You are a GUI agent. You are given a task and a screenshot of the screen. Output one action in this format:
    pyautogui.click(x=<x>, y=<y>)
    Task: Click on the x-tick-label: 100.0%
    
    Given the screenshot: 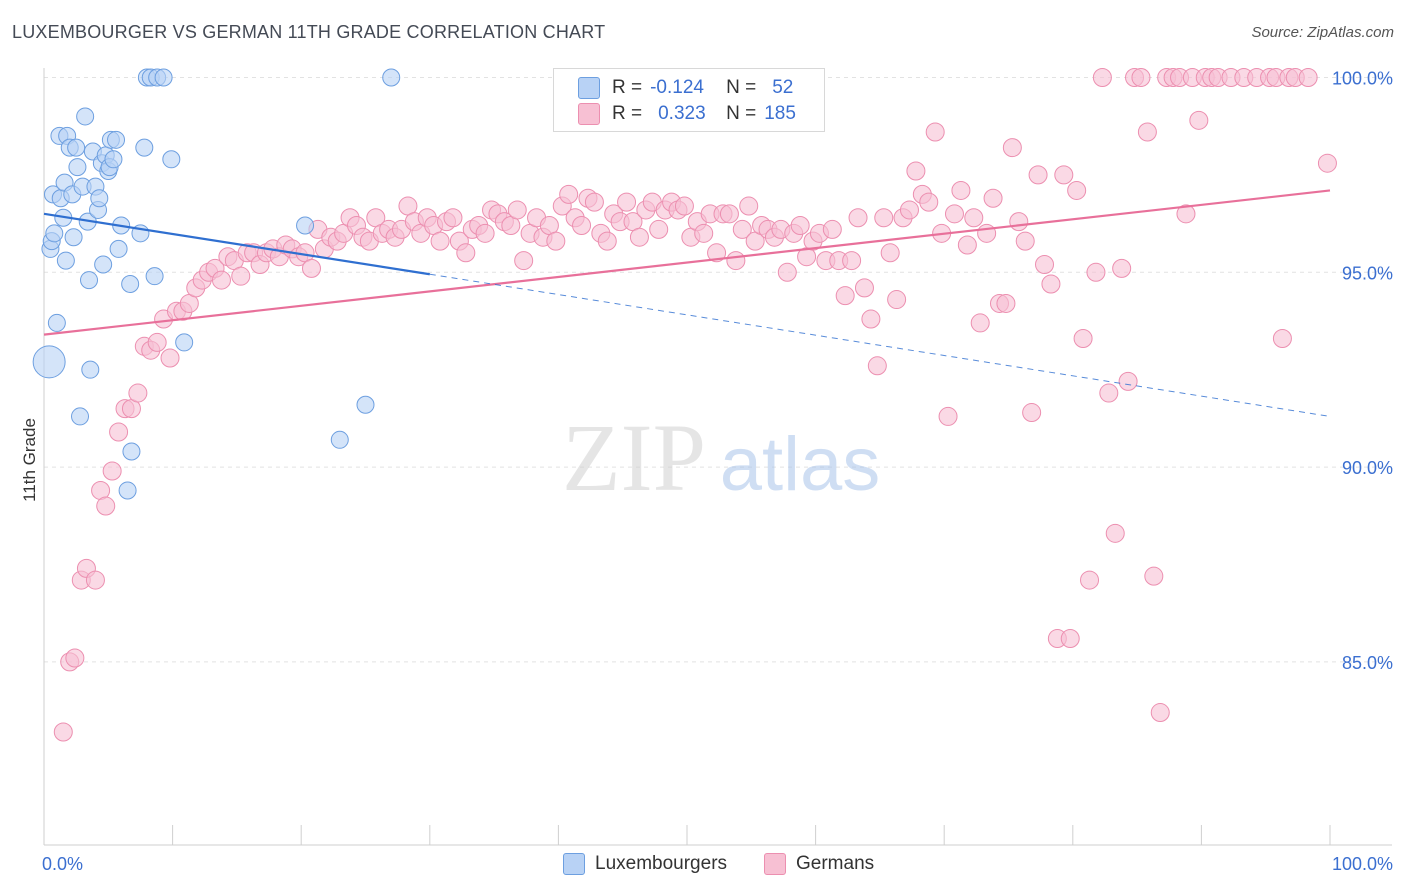 What is the action you would take?
    pyautogui.click(x=1362, y=864)
    